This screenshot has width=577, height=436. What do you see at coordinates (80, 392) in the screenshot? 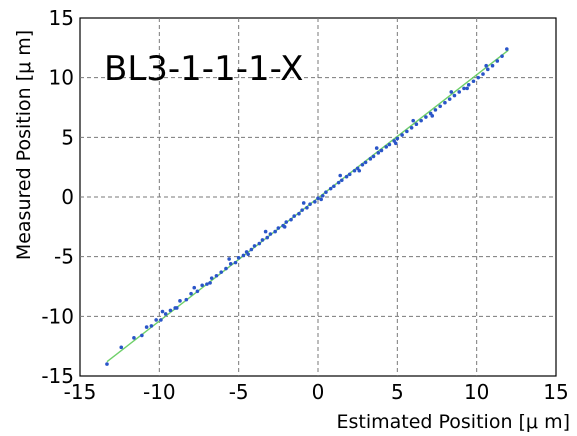
I see `x-tick-label: -15` at bounding box center [80, 392].